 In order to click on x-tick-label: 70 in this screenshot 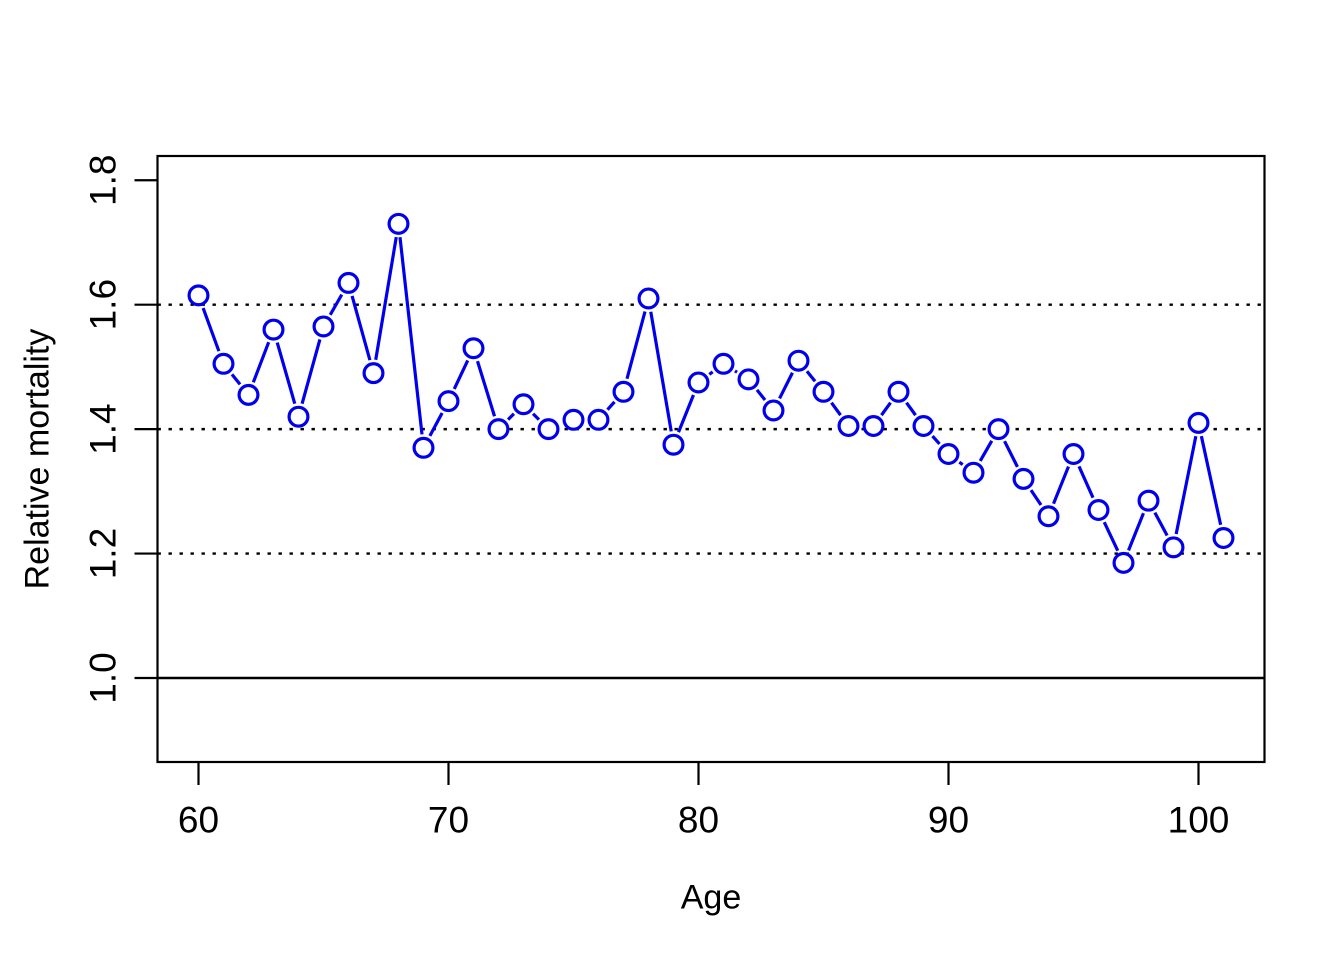, I will do `click(448, 820)`.